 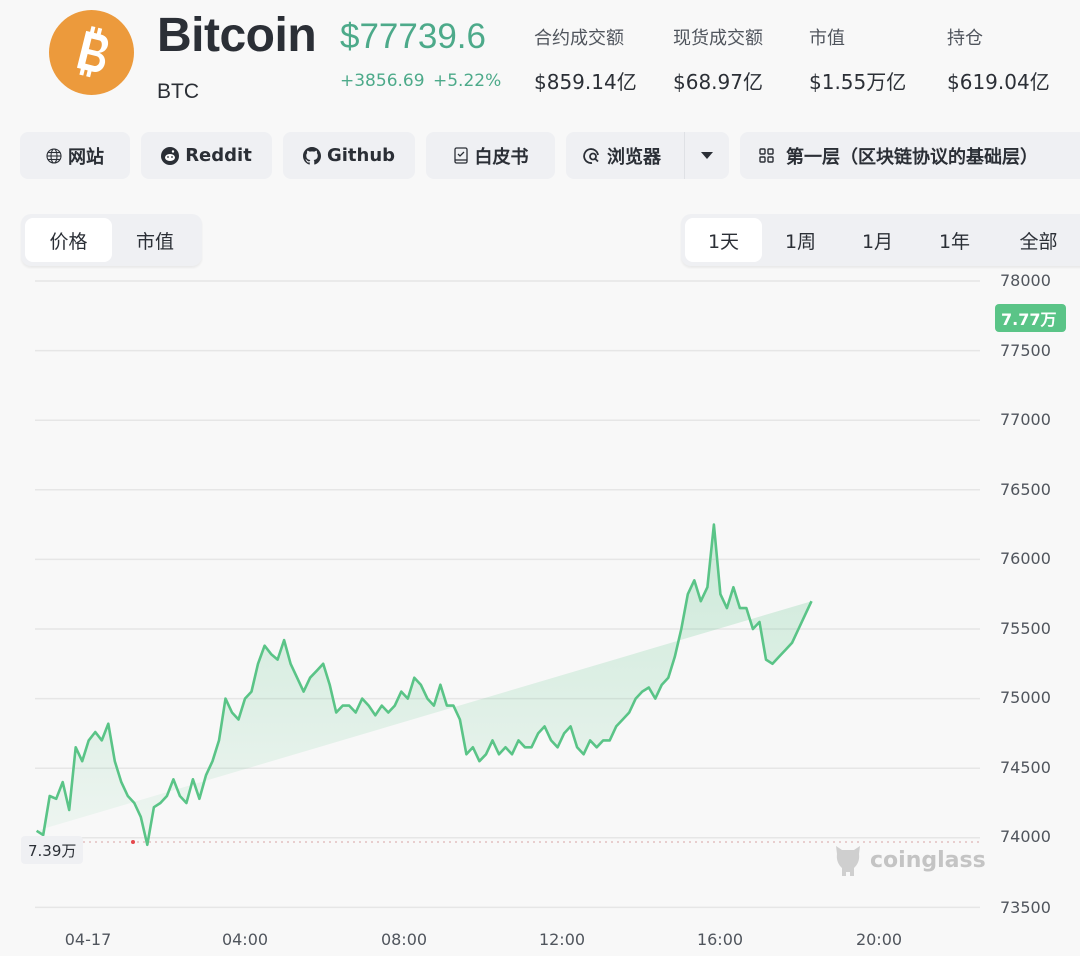 What do you see at coordinates (1025, 836) in the screenshot?
I see `y-tick: 74000` at bounding box center [1025, 836].